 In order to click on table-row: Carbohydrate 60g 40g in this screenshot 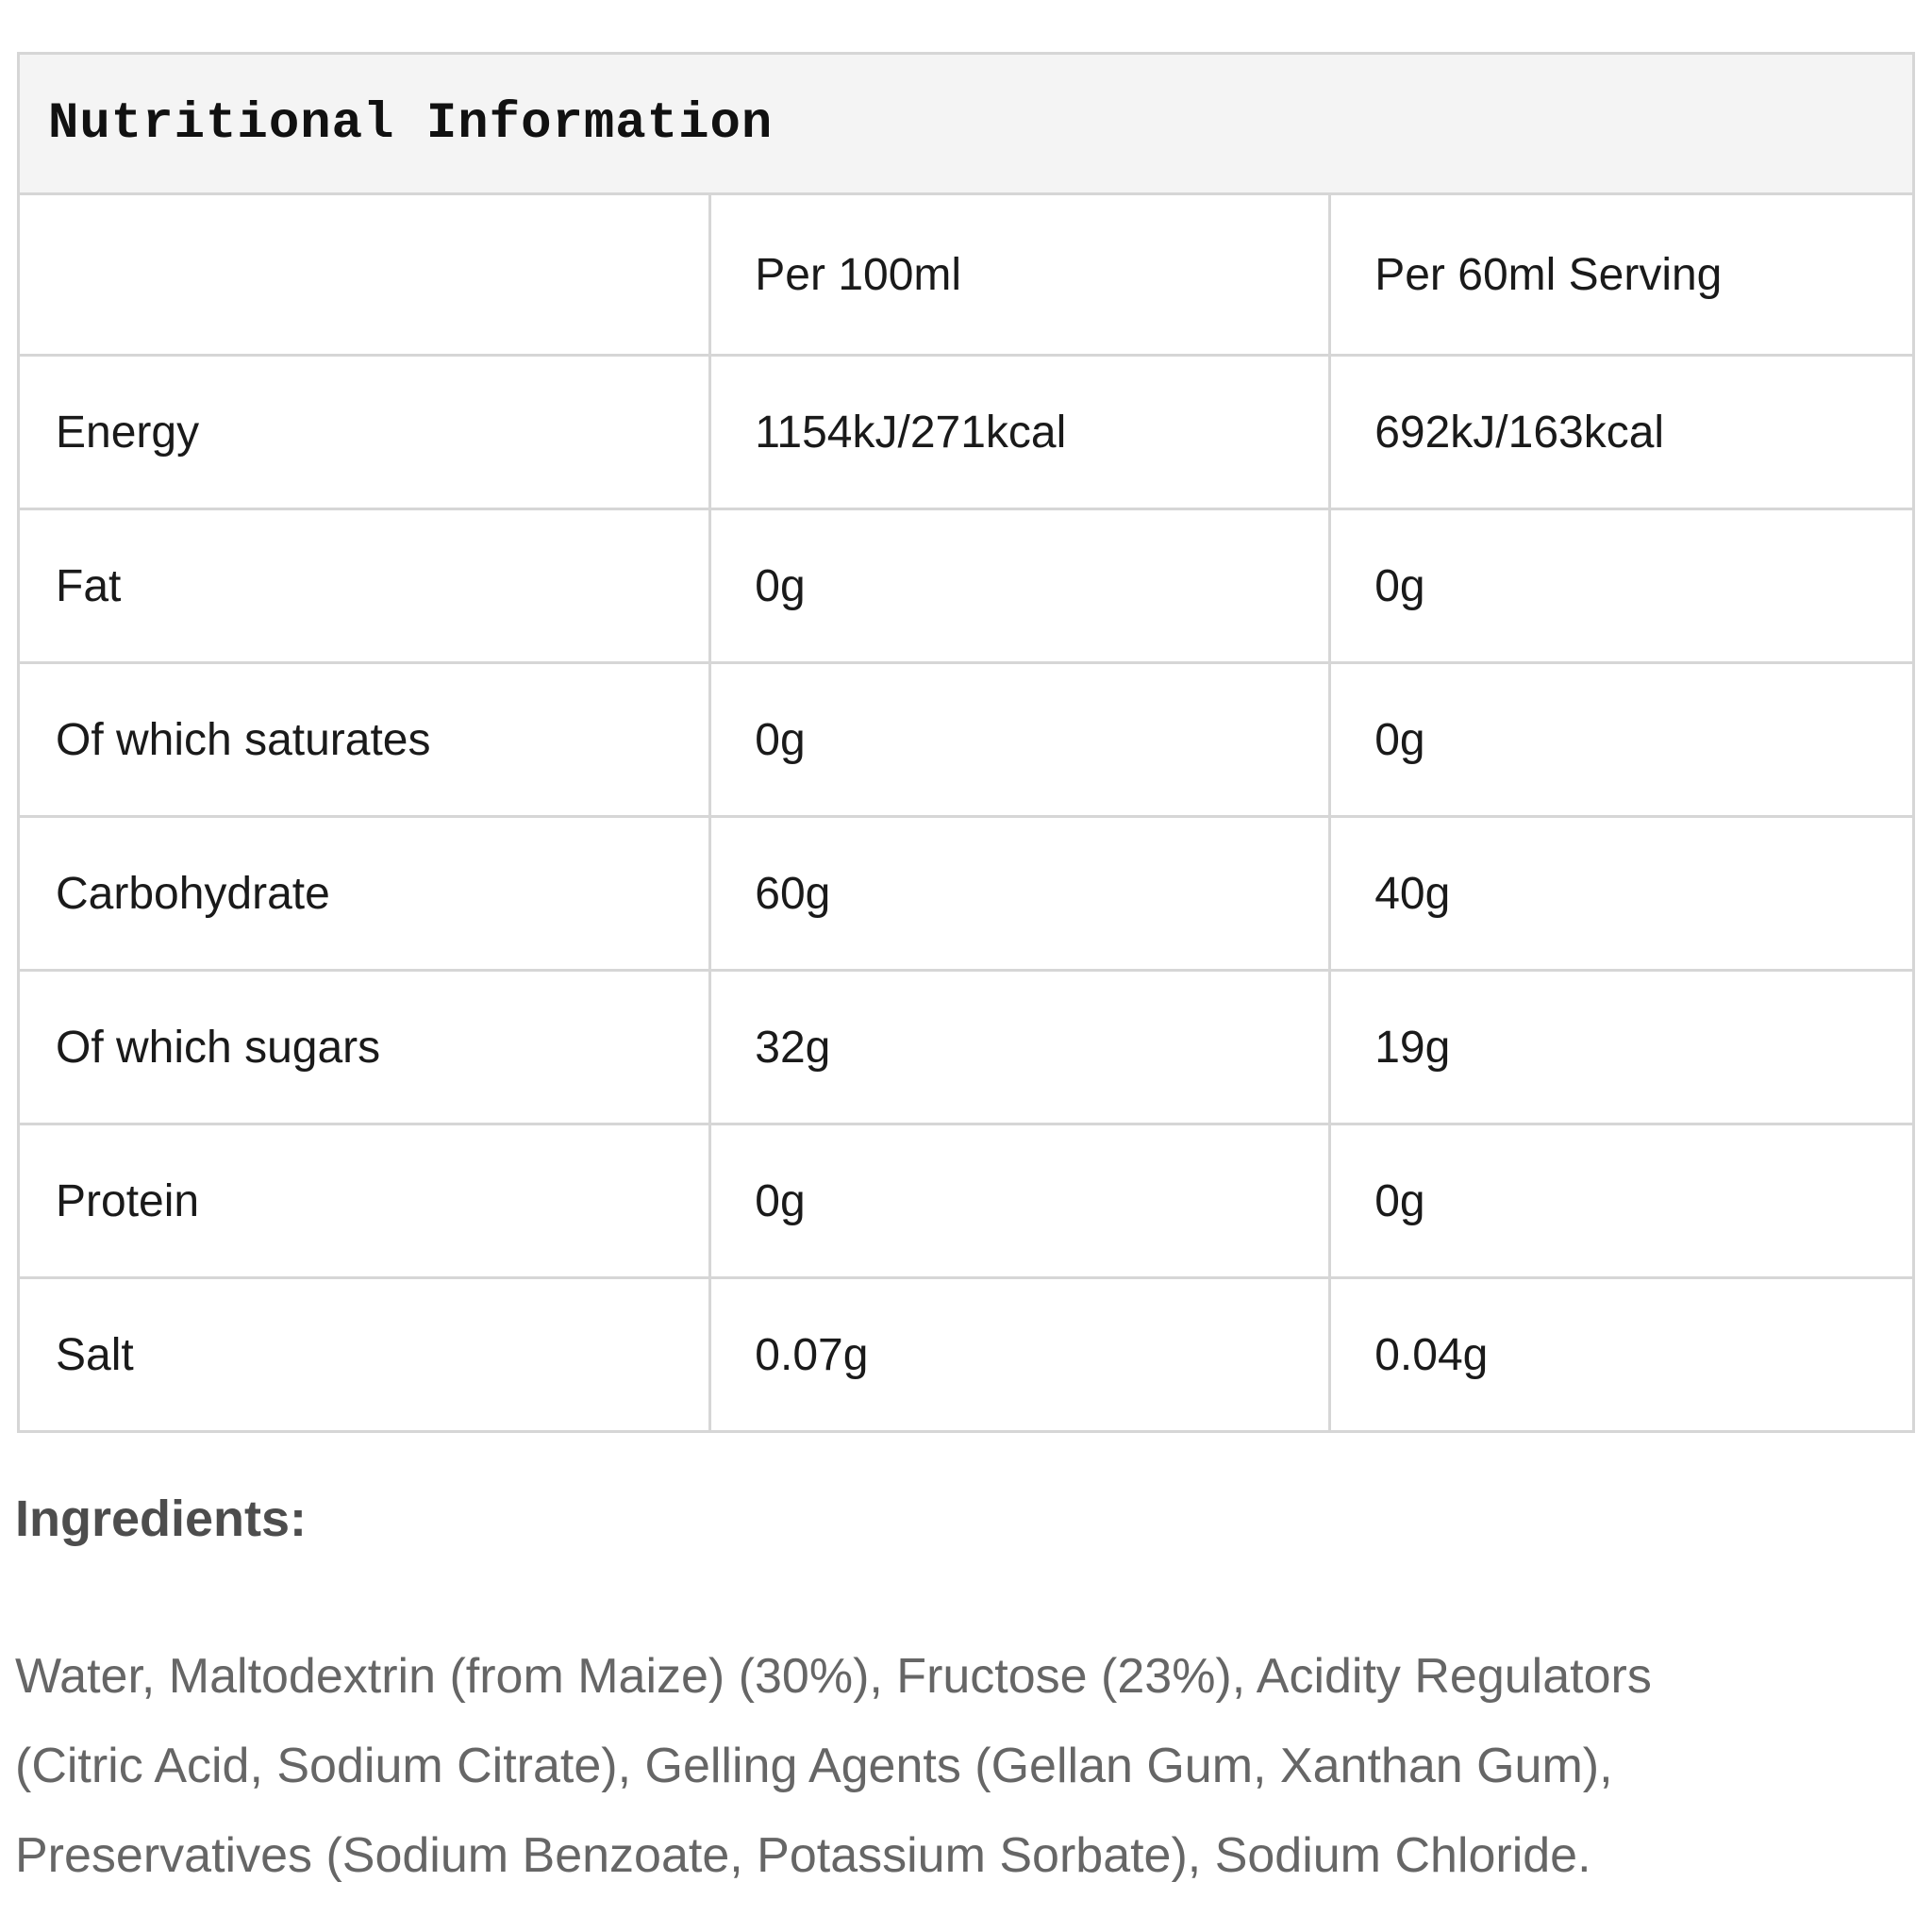, I will do `click(965, 893)`.